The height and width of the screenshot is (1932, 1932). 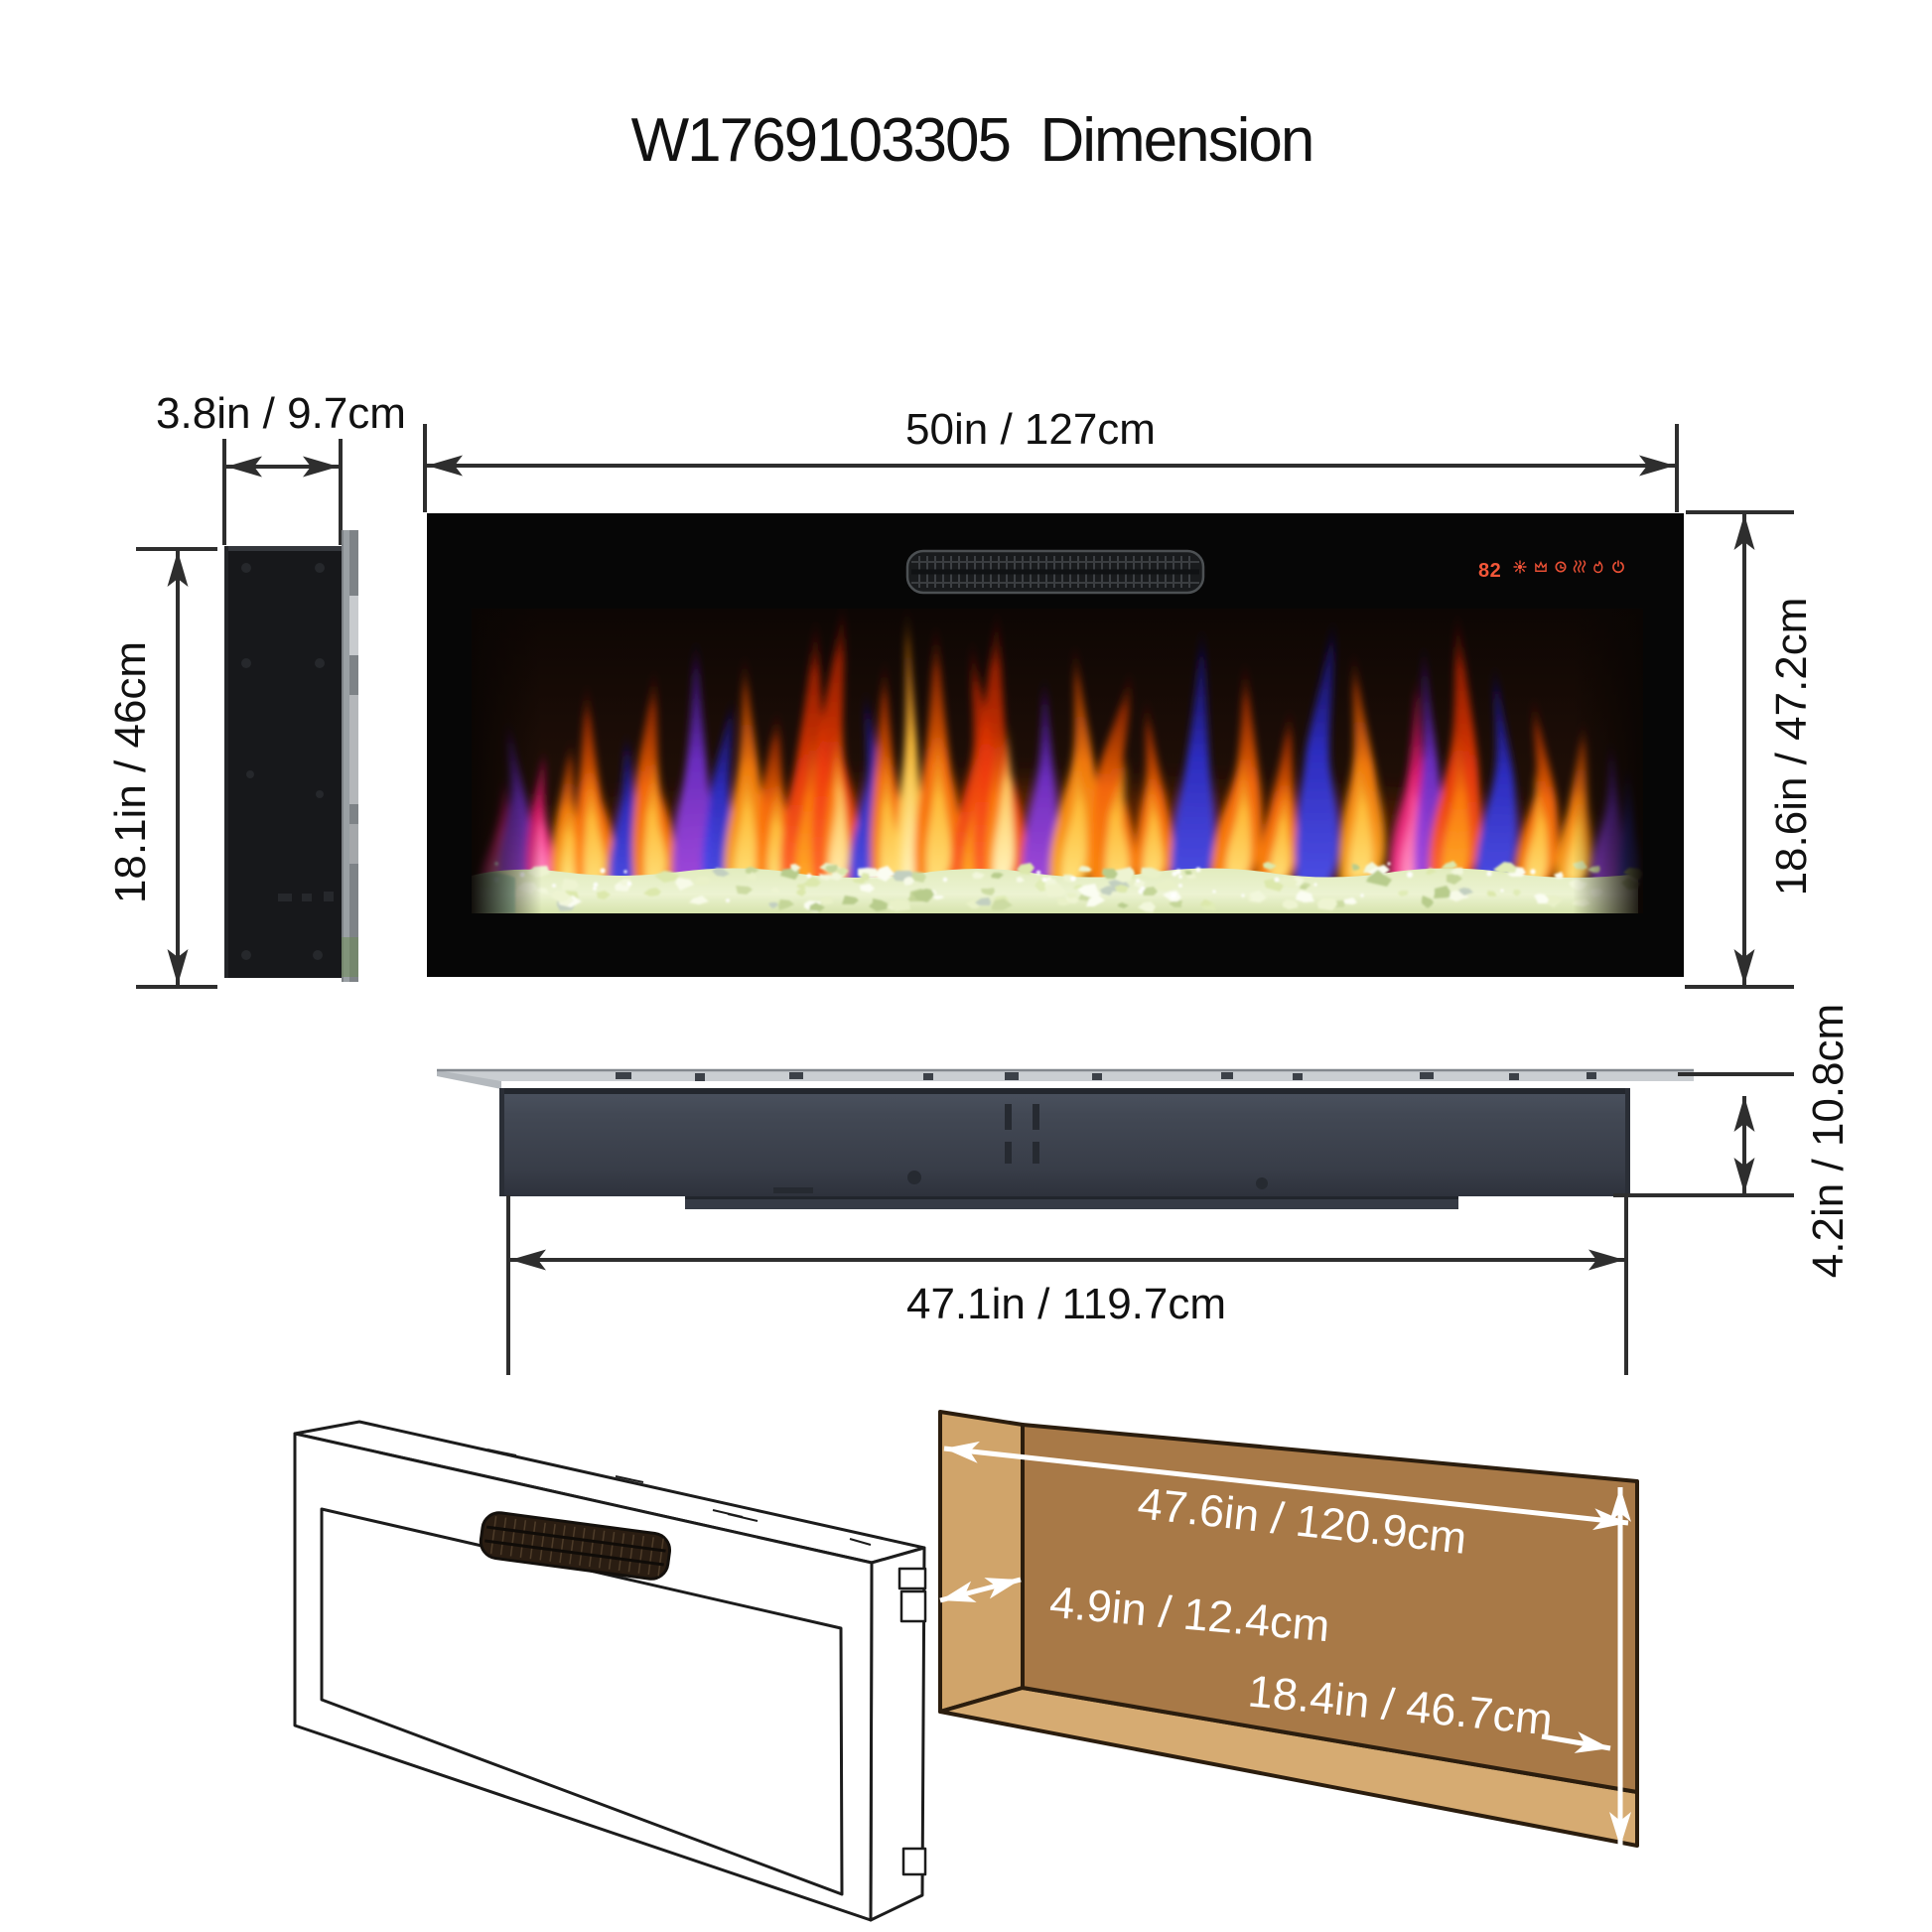 I want to click on svg-text: 82, so click(x=1489, y=571).